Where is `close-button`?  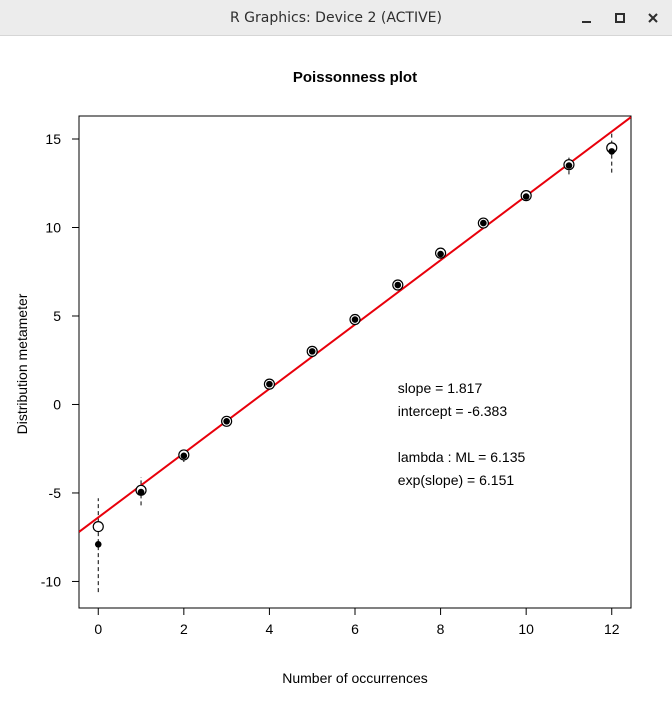 close-button is located at coordinates (653, 18).